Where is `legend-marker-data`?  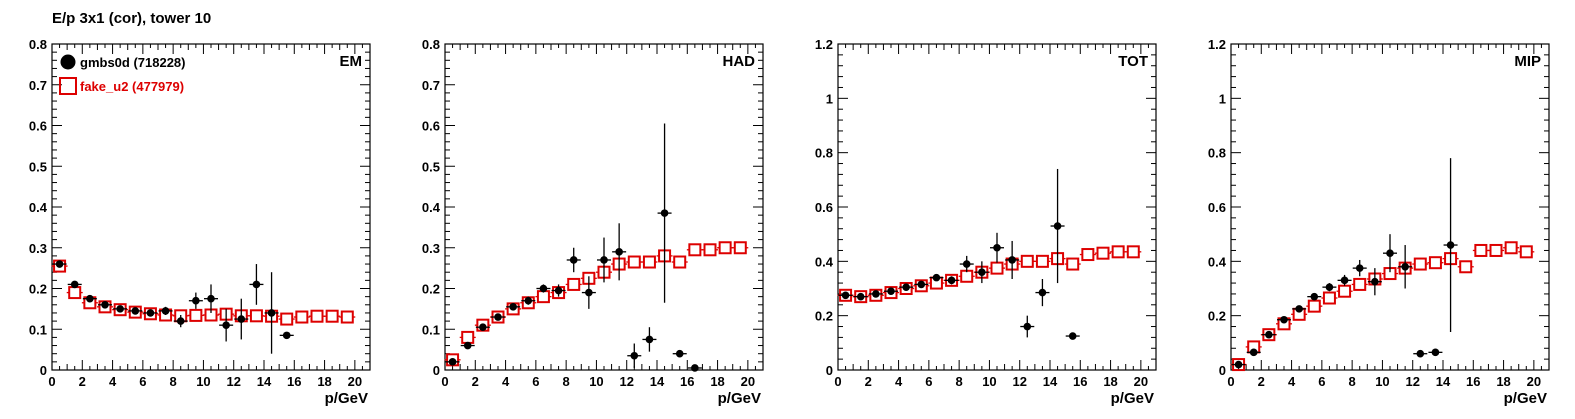 legend-marker-data is located at coordinates (68, 62).